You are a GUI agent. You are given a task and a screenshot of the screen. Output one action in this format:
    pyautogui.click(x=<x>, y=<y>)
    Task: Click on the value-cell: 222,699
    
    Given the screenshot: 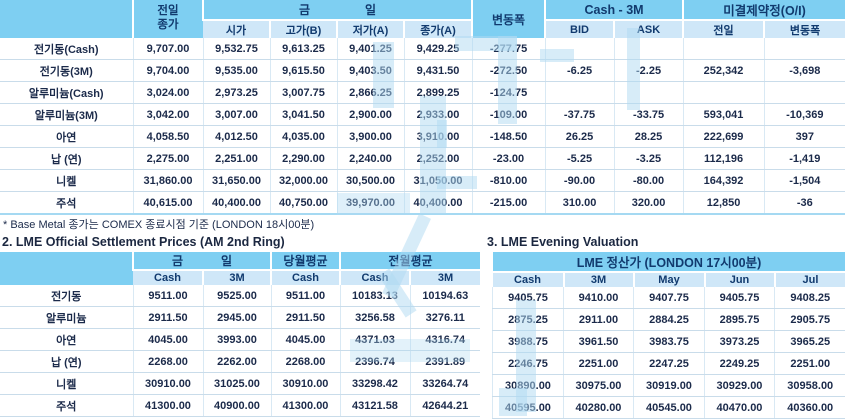 What is the action you would take?
    pyautogui.click(x=723, y=136)
    